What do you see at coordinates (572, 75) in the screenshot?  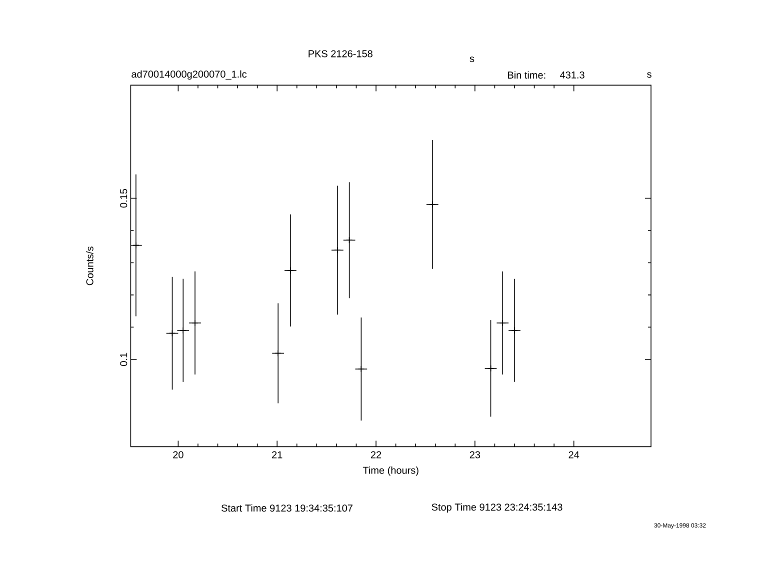 I see `text: 431.3` at bounding box center [572, 75].